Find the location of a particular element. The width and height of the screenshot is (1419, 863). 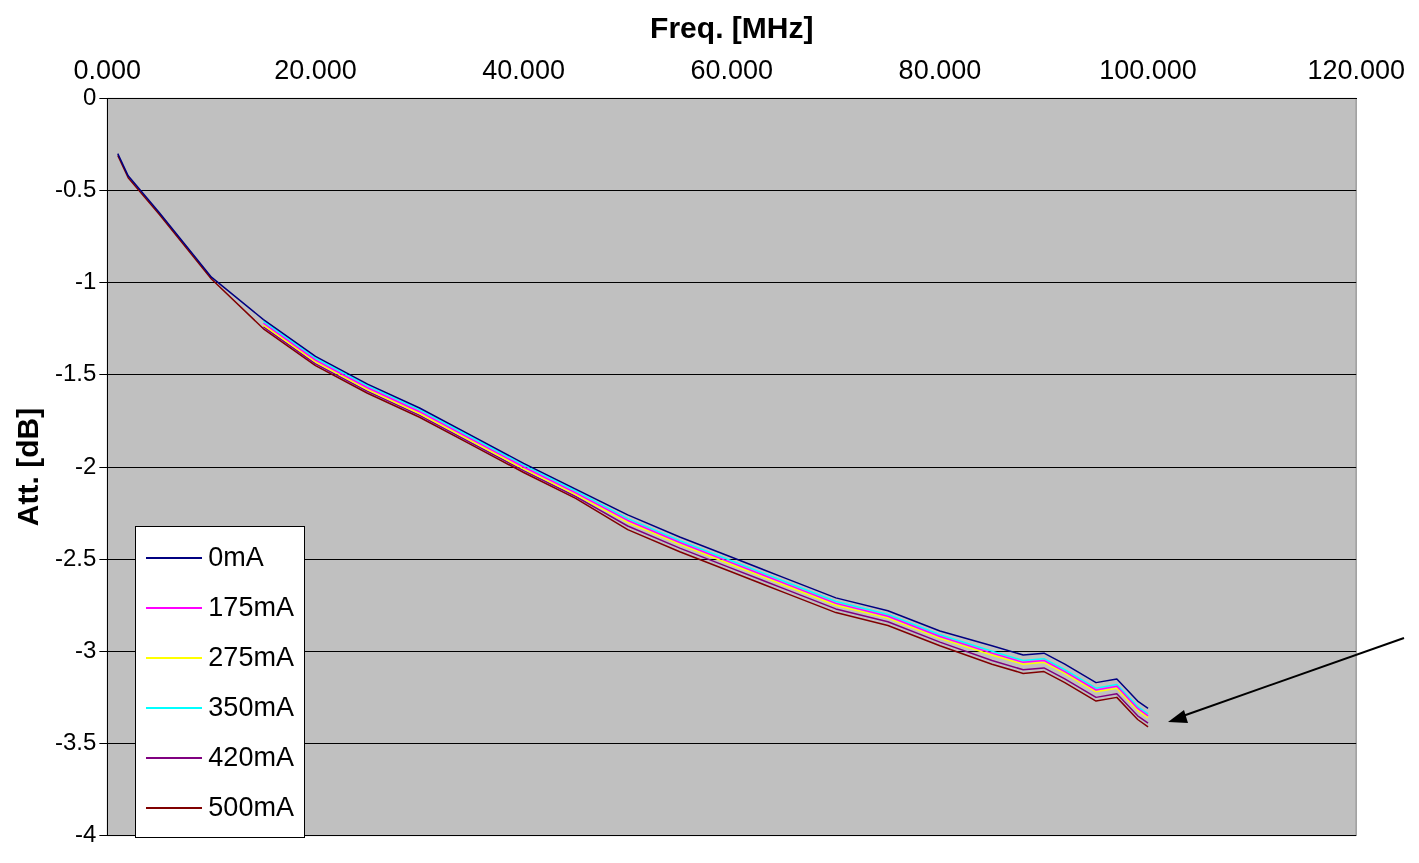

legend-label: 175mA is located at coordinates (251, 608).